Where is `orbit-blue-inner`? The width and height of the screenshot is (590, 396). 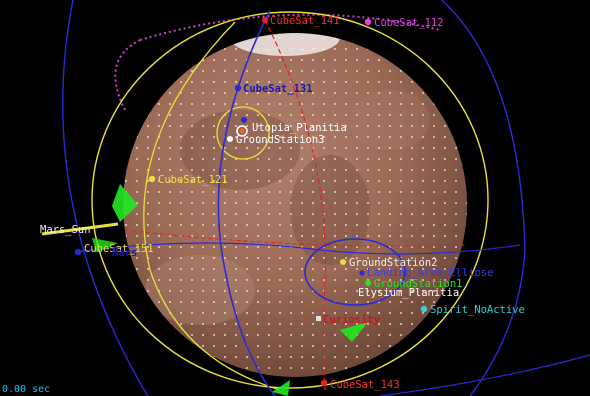 orbit-blue-inner is located at coordinates (246, 202).